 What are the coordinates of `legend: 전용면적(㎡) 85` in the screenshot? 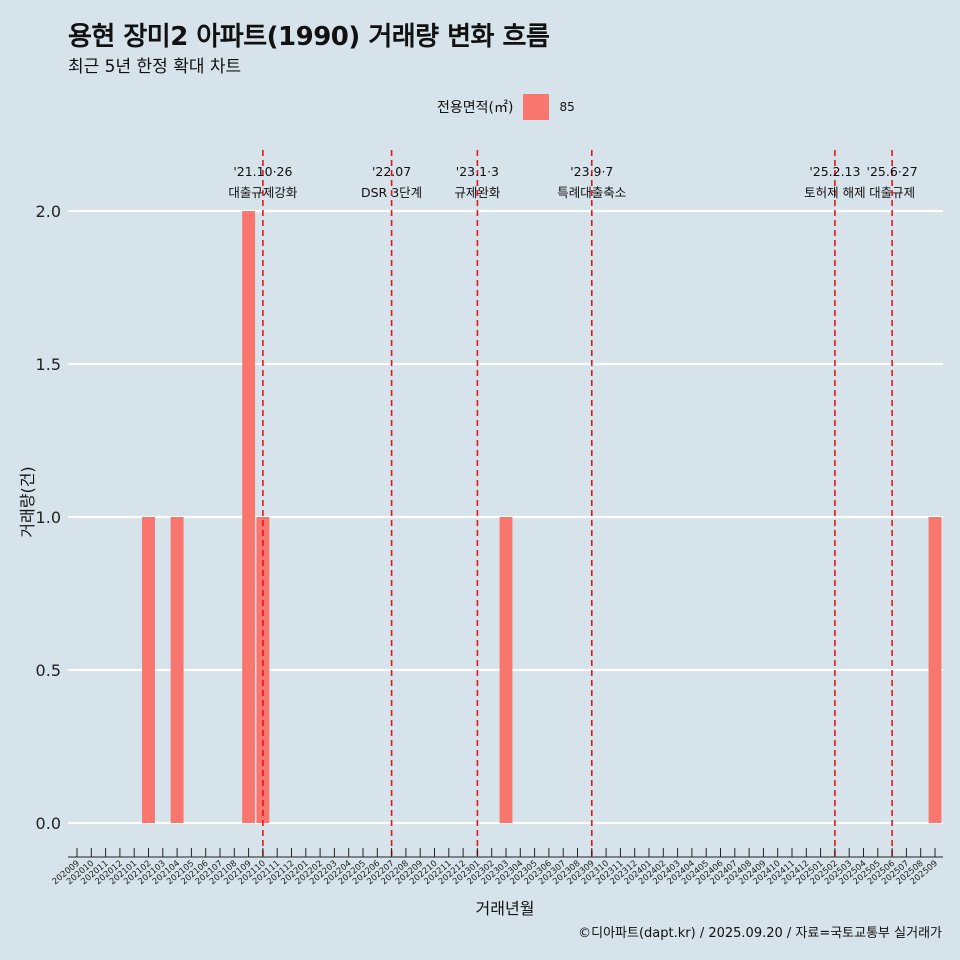 It's located at (506, 107).